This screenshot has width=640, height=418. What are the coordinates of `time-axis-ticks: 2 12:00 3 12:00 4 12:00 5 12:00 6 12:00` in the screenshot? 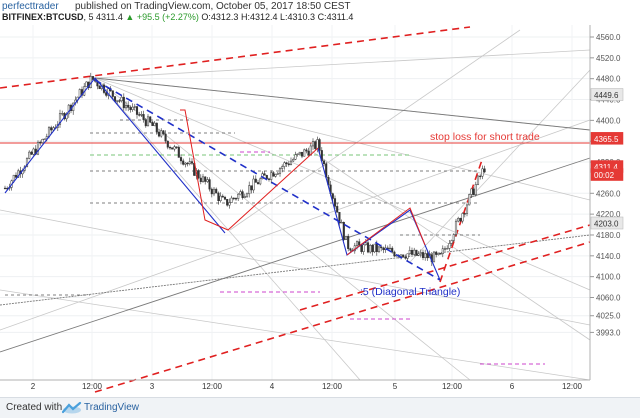 It's located at (307, 386).